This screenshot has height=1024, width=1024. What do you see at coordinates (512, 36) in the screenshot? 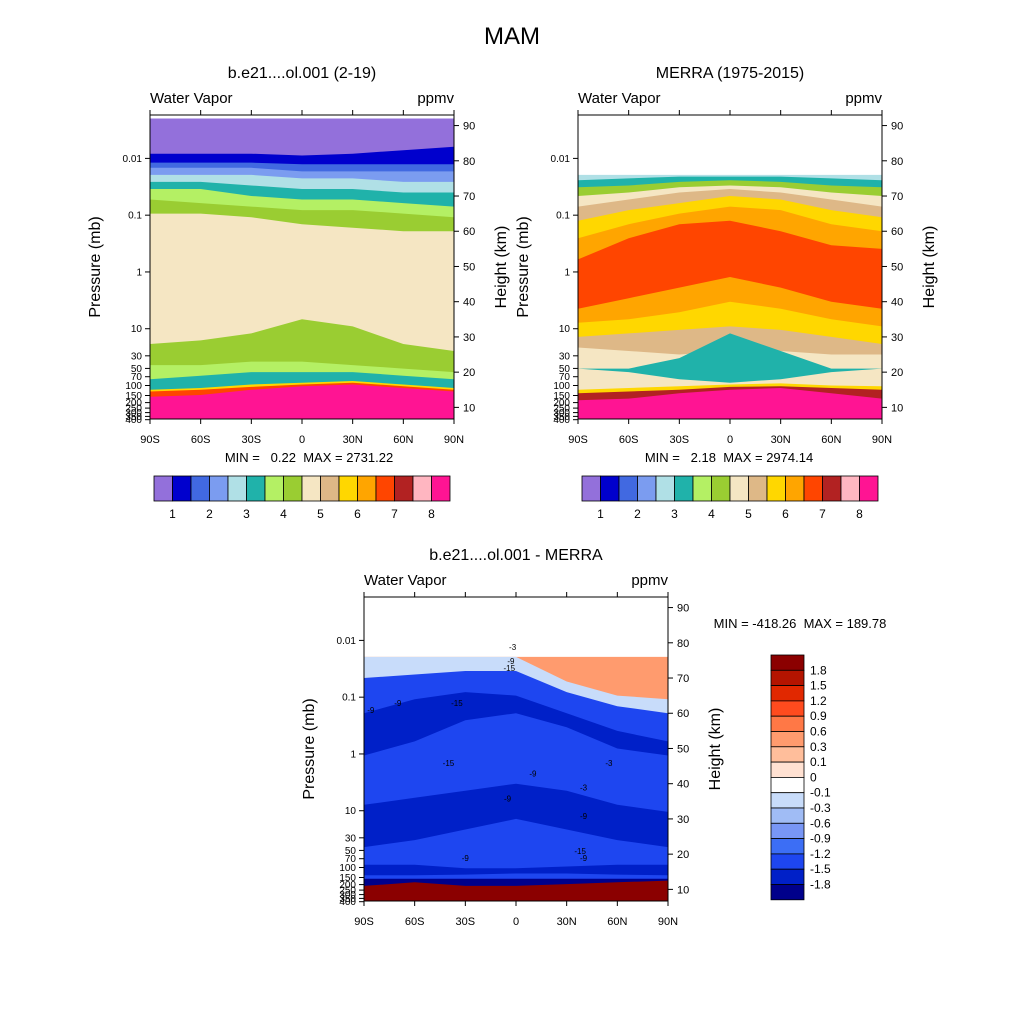
I see `figure-title: MAM` at bounding box center [512, 36].